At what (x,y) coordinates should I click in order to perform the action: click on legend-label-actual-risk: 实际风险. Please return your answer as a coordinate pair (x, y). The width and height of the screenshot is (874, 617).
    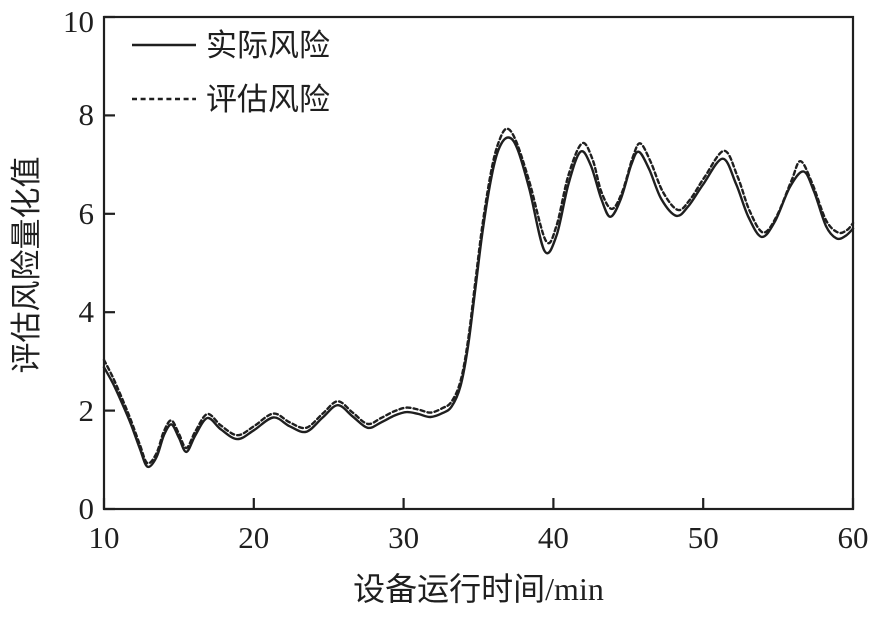
    Looking at the image, I should click on (268, 45).